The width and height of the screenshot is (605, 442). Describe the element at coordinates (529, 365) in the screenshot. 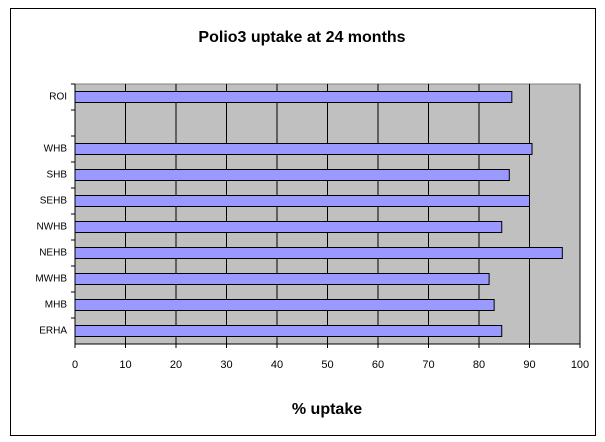

I see `x-tick-label: 90` at that location.